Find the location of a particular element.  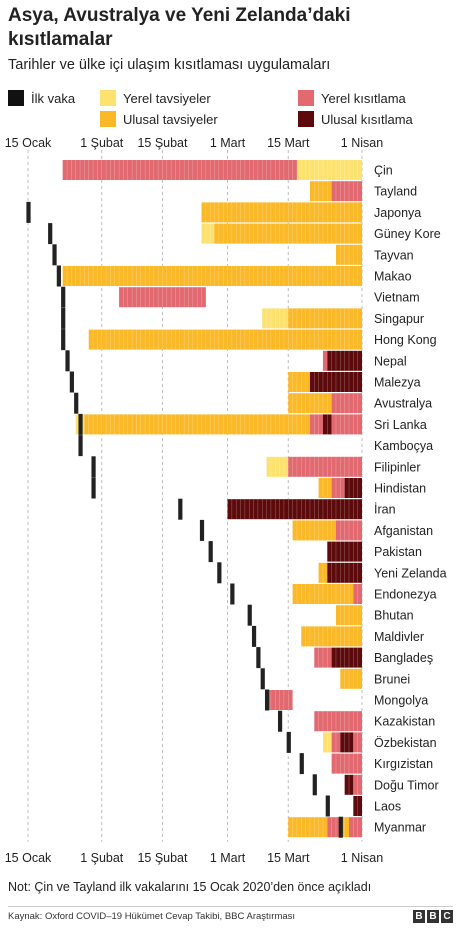

legend-item-ulusal-tavsiyeler: Ulusal tavsiyeler is located at coordinates (159, 119).